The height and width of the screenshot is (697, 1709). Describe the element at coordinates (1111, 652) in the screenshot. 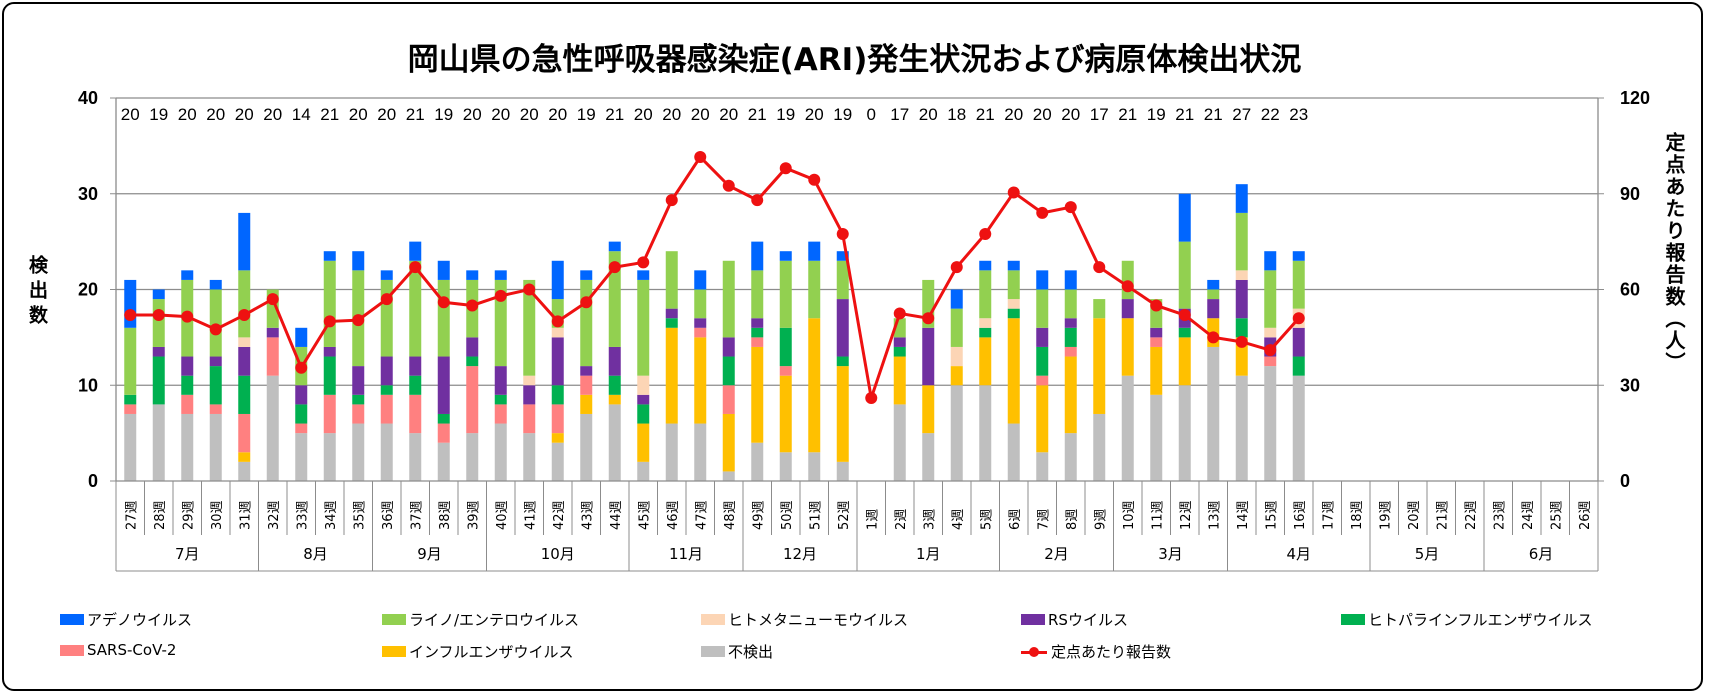

I see `legend-label: 定点あたり報告数` at that location.